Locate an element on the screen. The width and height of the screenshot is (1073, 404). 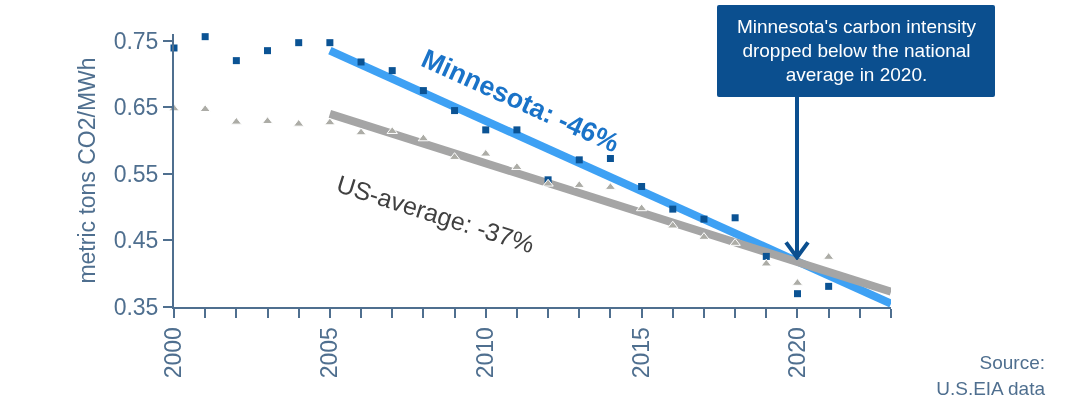
y-tick-label: 0.35 is located at coordinates (136, 307).